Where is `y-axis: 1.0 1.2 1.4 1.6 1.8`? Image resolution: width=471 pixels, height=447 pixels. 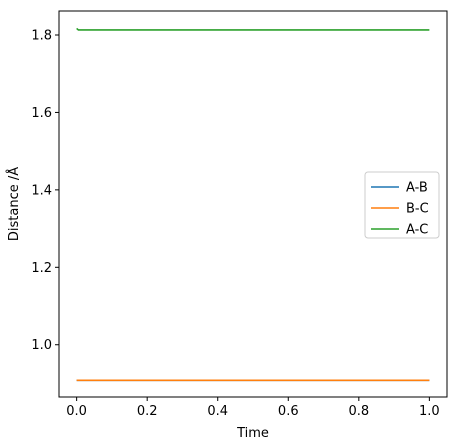 y-axis: 1.0 1.2 1.4 1.6 1.8 is located at coordinates (45, 191).